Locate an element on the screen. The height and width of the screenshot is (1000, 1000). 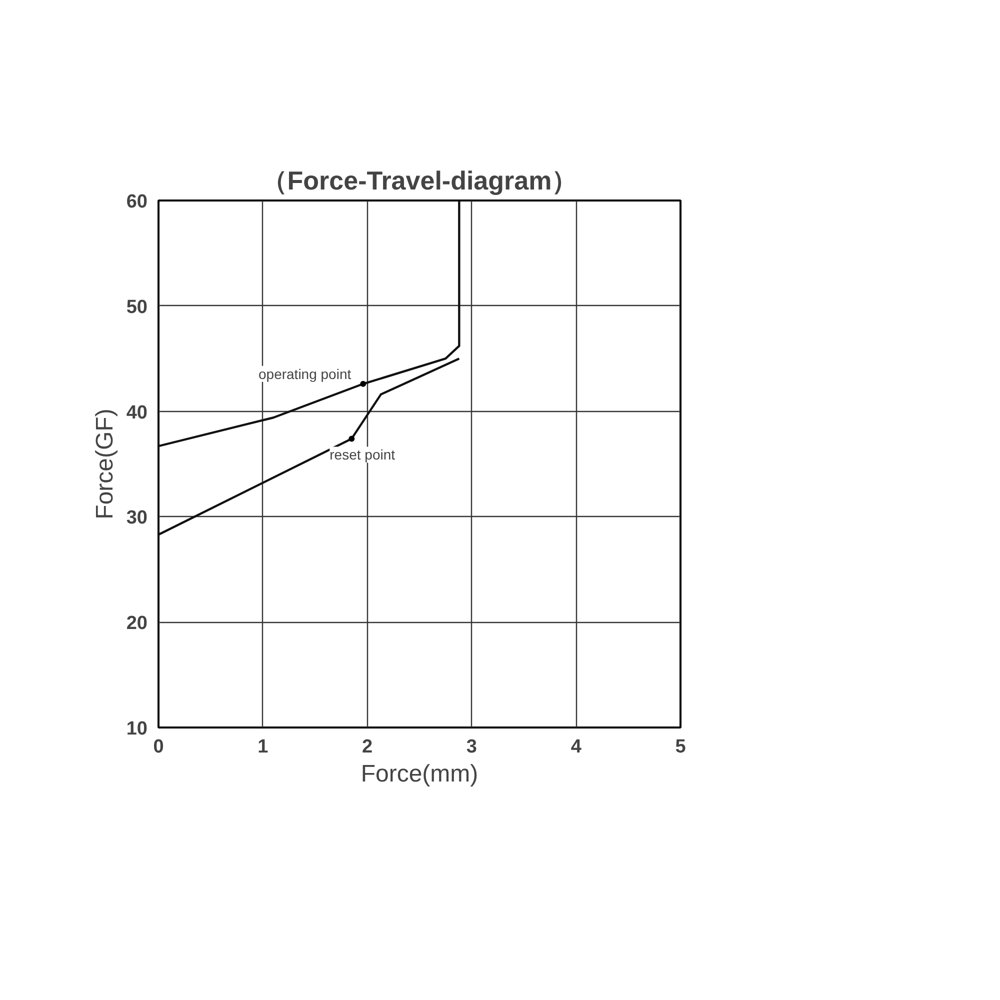
y-tick-label: 60 is located at coordinates (137, 202).